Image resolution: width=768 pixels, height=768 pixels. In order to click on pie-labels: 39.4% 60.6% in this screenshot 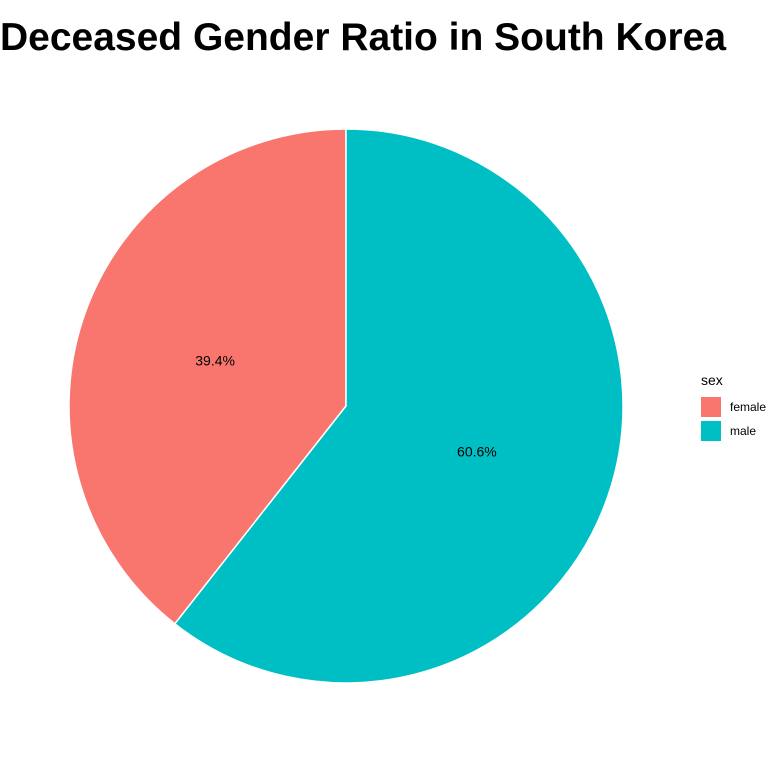, I will do `click(345, 406)`.